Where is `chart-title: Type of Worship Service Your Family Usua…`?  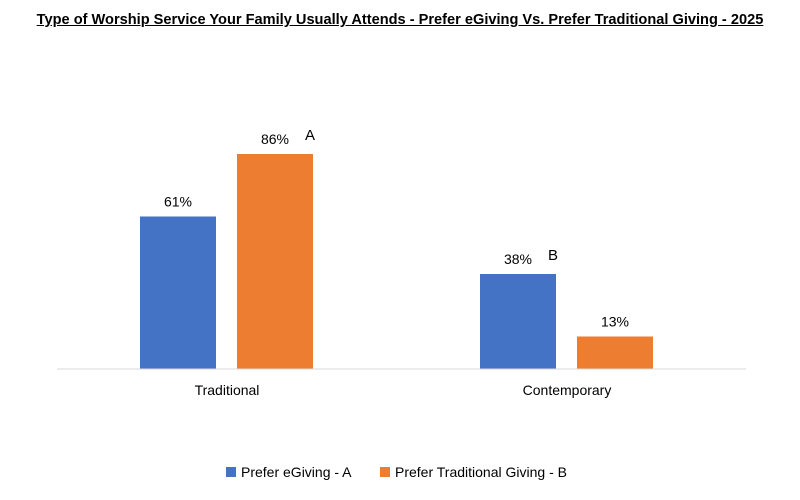 chart-title: Type of Worship Service Your Family Usua… is located at coordinates (400, 20).